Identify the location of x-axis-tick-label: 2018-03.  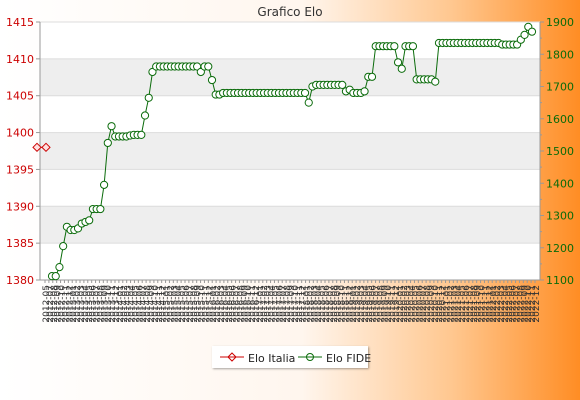
(315, 304).